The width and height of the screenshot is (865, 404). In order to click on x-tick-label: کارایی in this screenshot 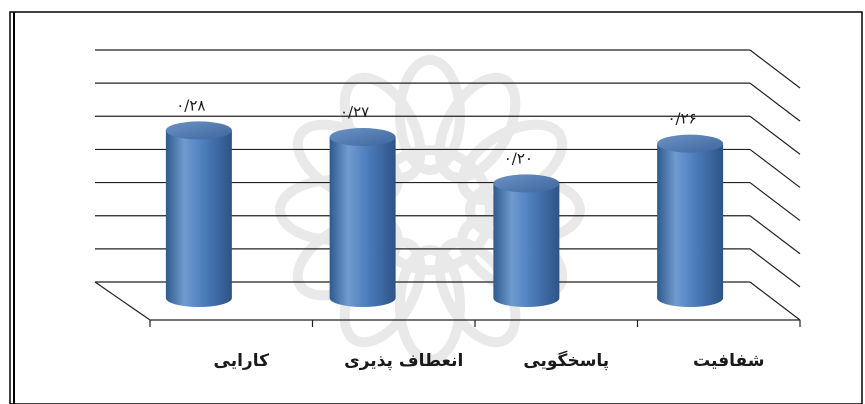, I will do `click(242, 361)`.